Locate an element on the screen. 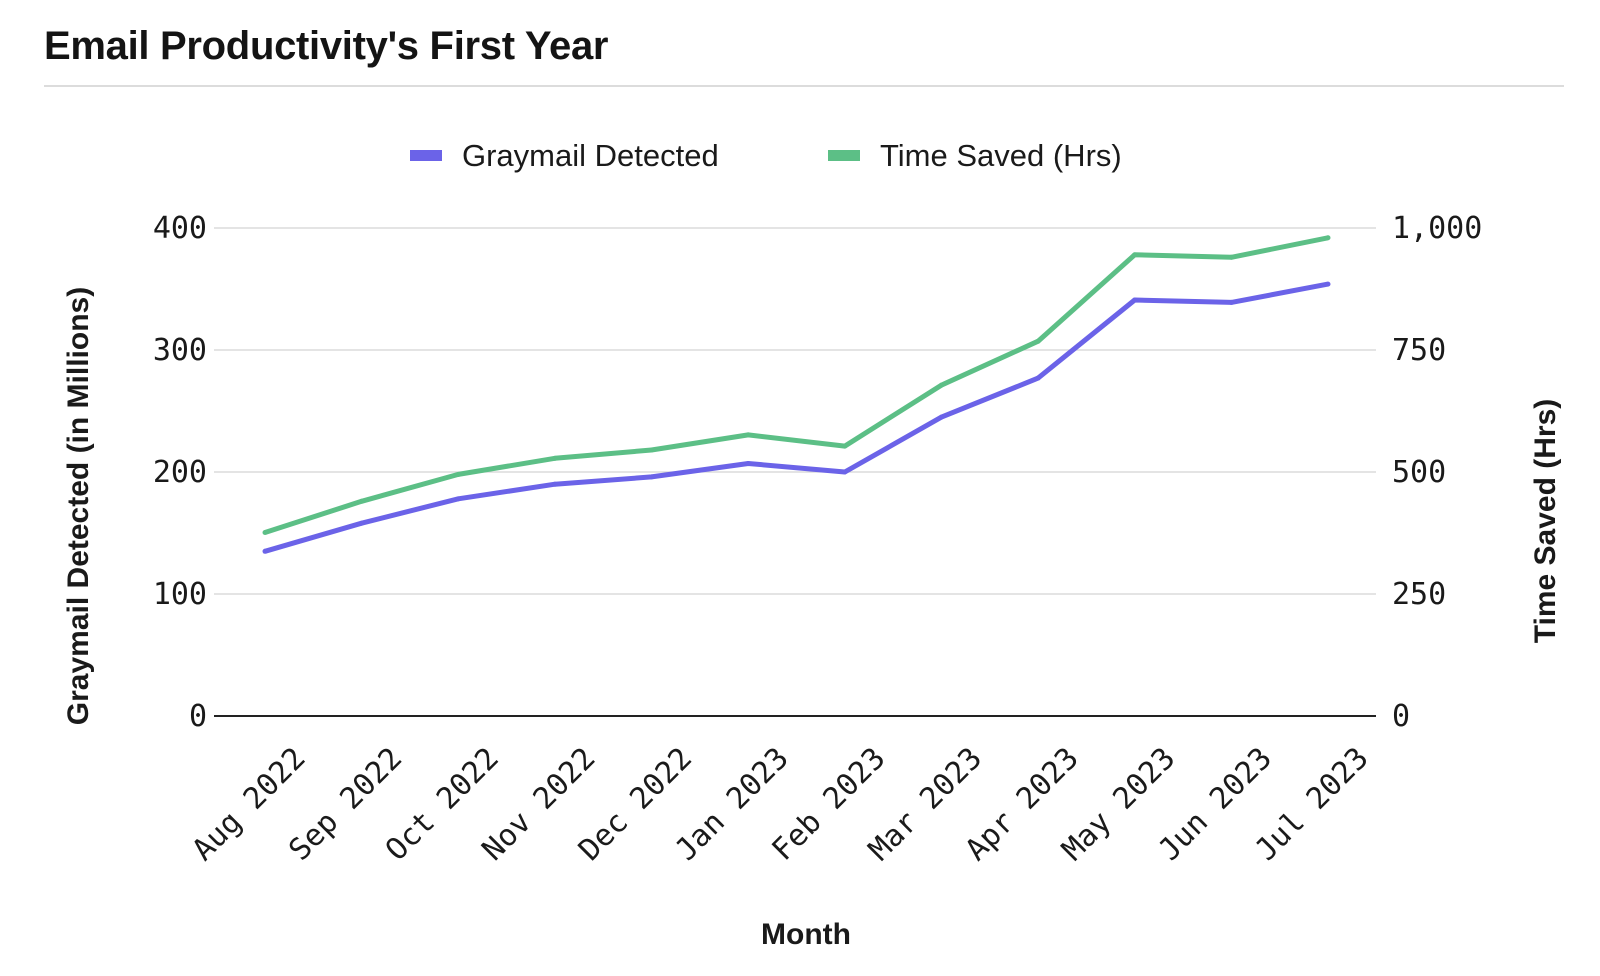  left-axis-ticks: 0 100 200 300 400 is located at coordinates (180, 472).